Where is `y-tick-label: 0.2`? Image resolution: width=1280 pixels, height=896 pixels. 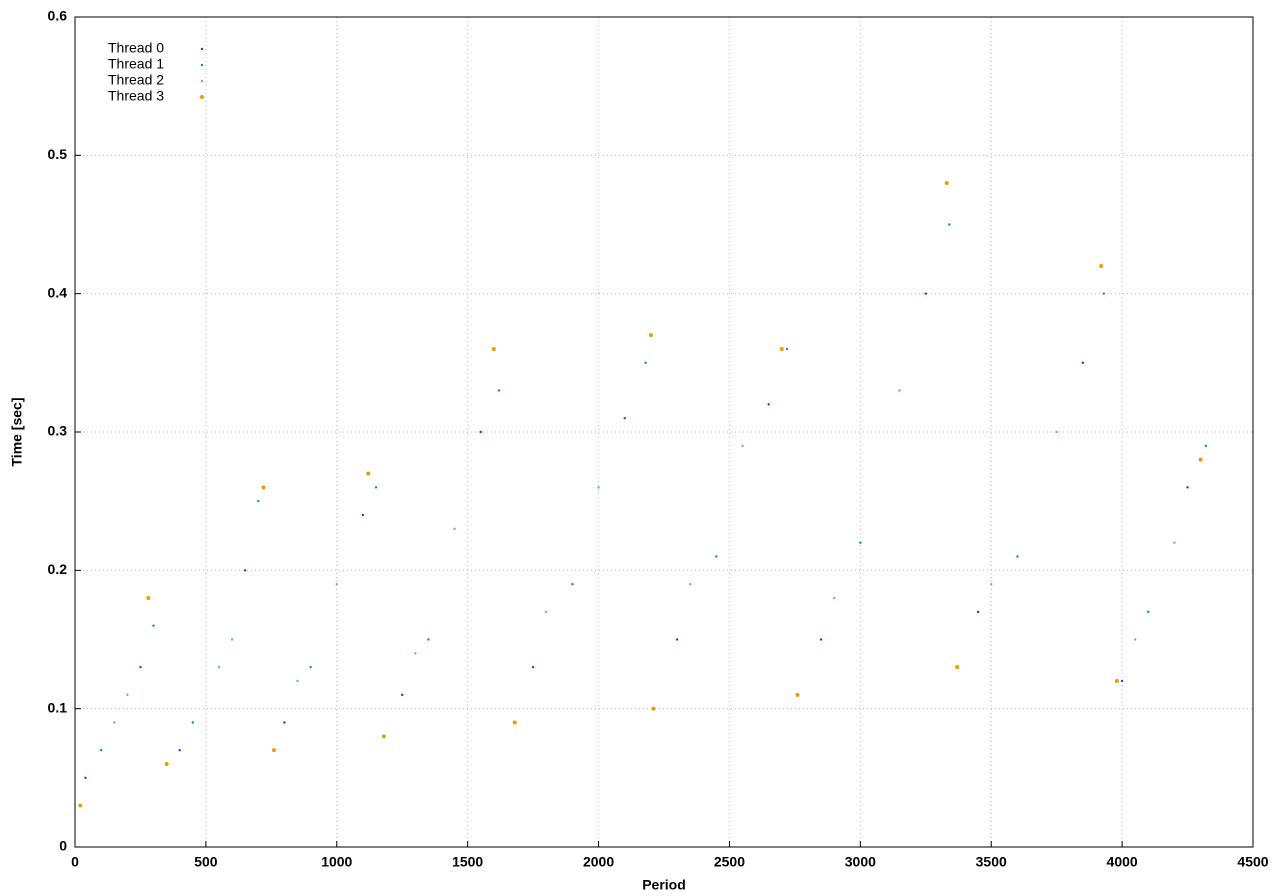
y-tick-label: 0.2 is located at coordinates (58, 569).